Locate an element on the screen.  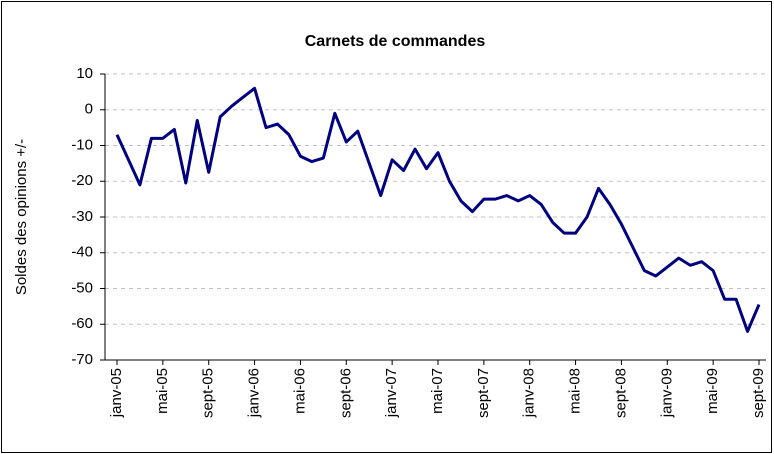
y-tick-label: -60 is located at coordinates (82, 323).